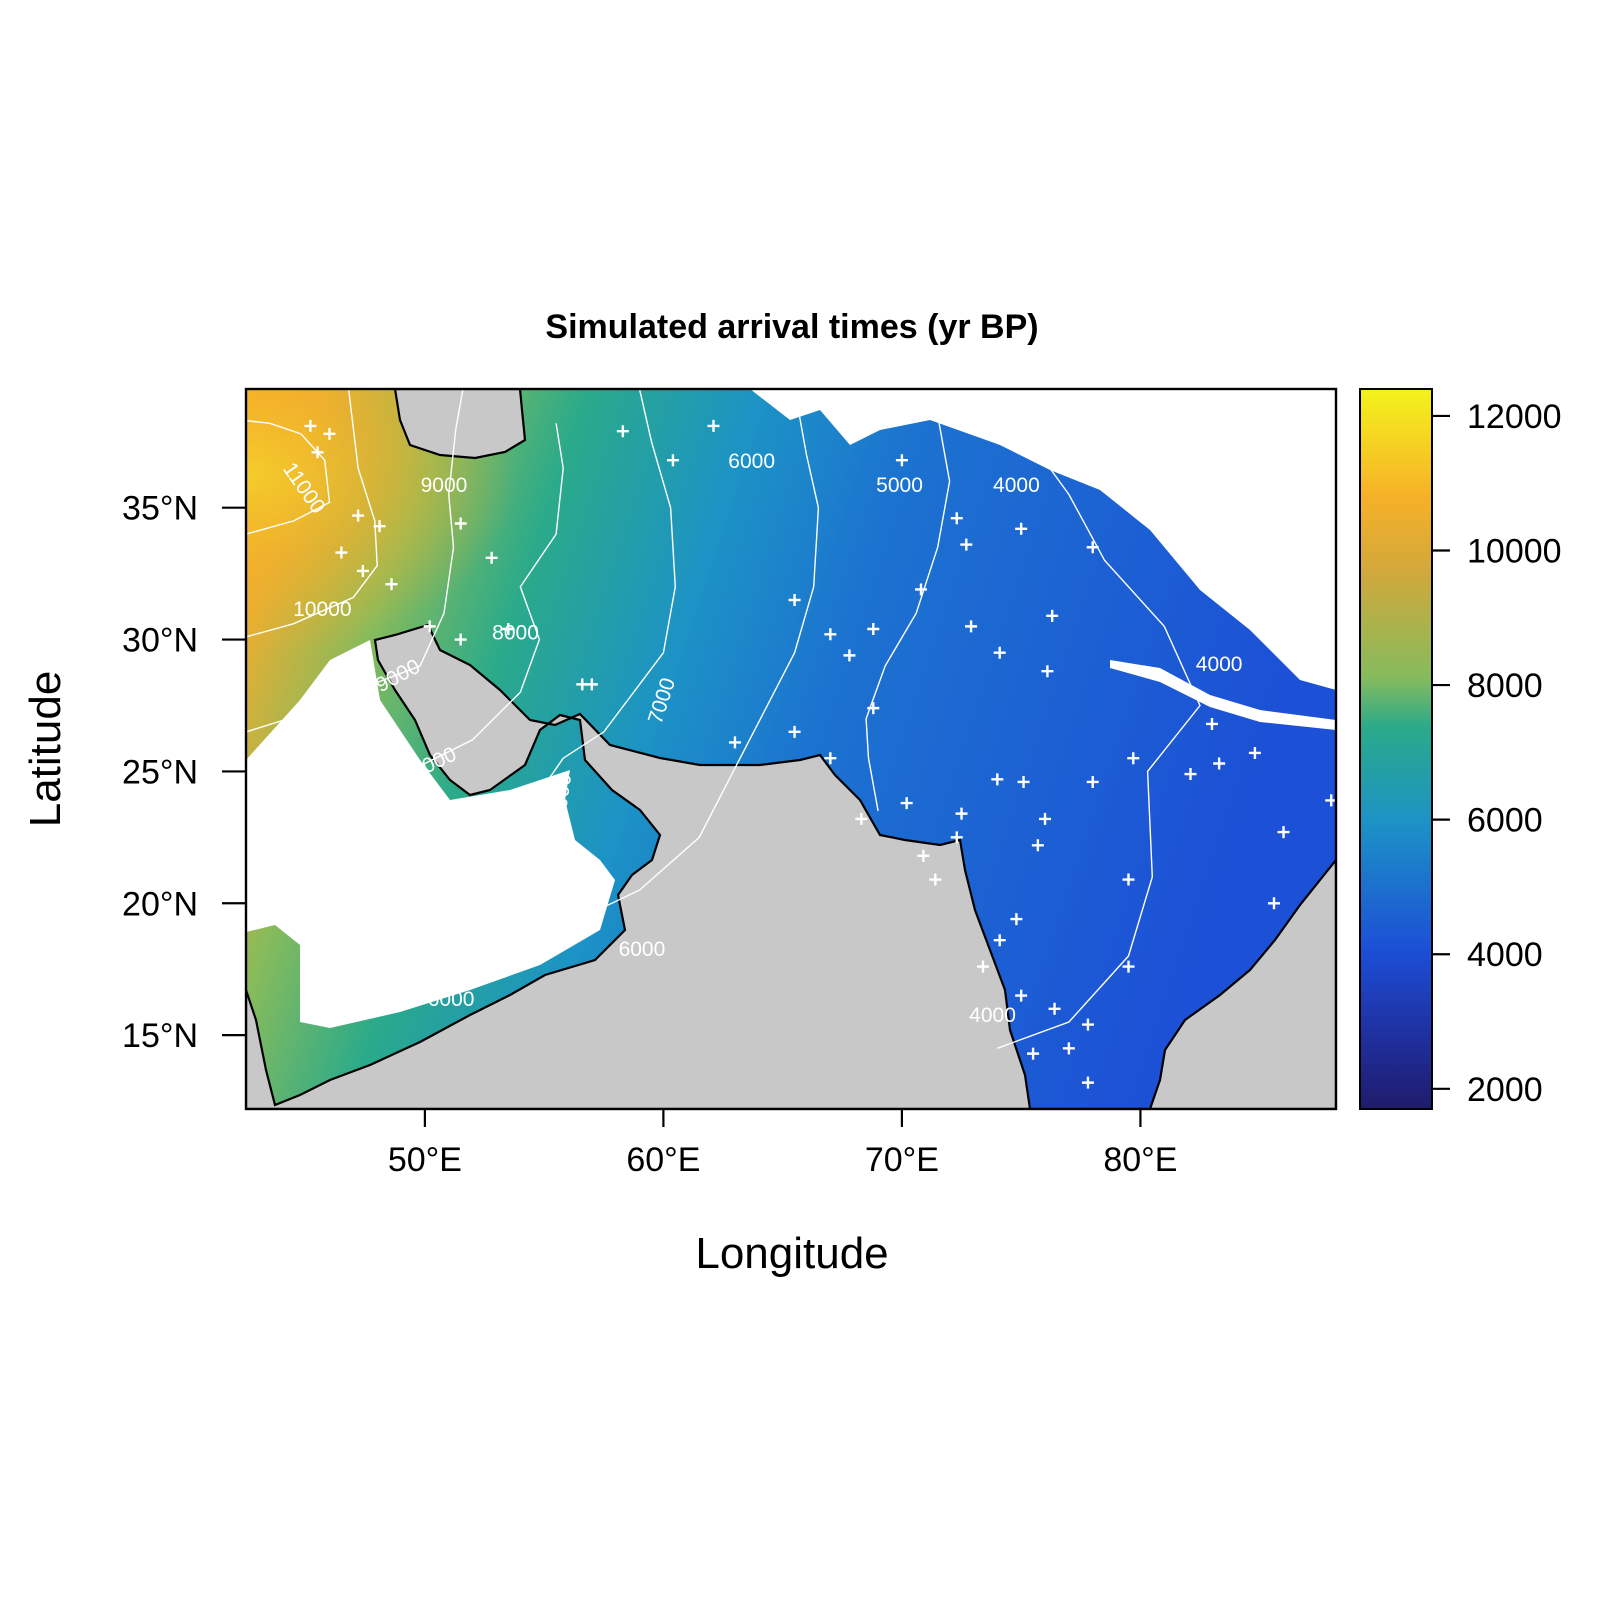  I want to click on caspian-sea-land, so click(460, 424).